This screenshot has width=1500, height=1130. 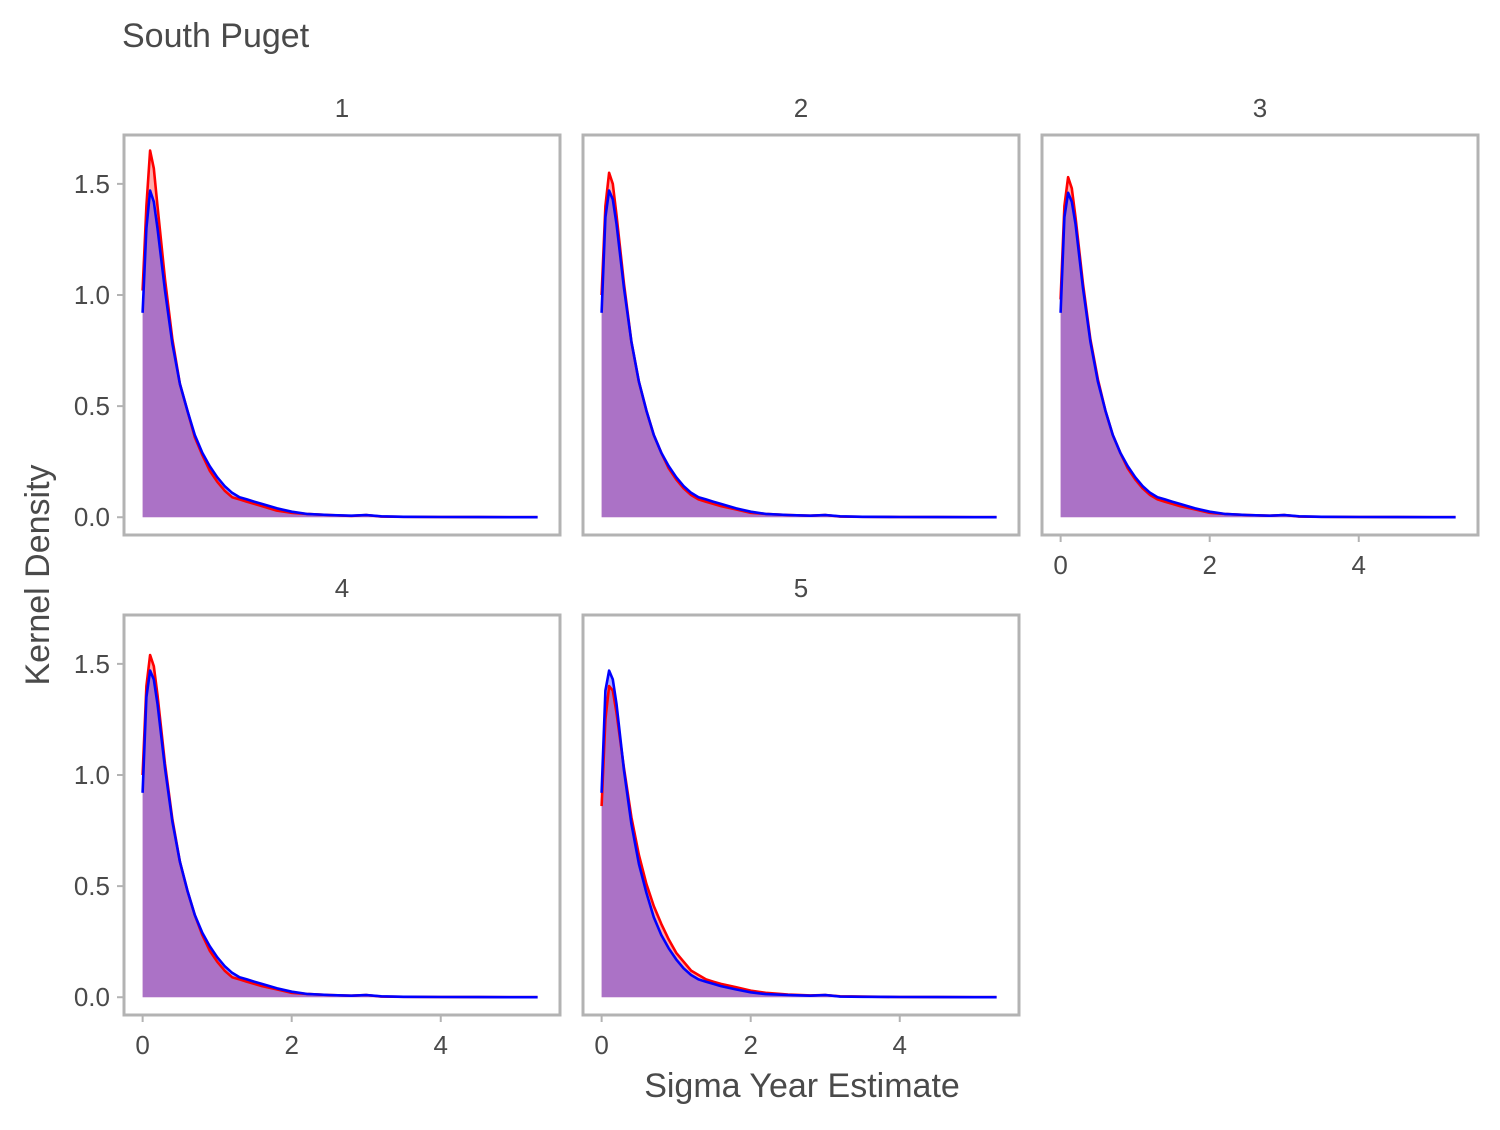 I want to click on facet-panel-2: 2, so click(x=801, y=315).